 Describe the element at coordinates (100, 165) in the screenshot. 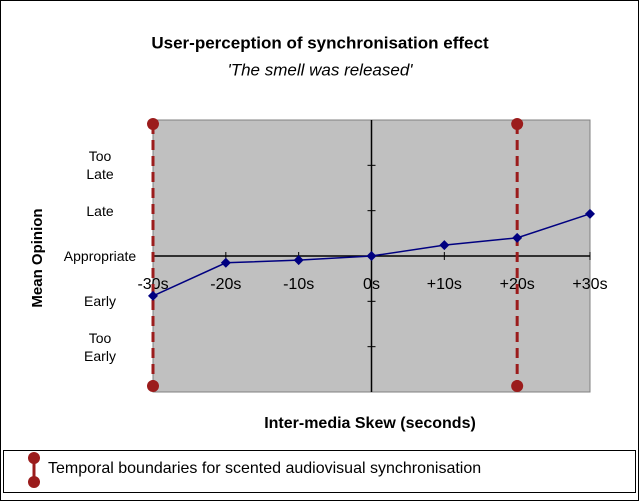

I see `y-tick-label: Too Late` at that location.